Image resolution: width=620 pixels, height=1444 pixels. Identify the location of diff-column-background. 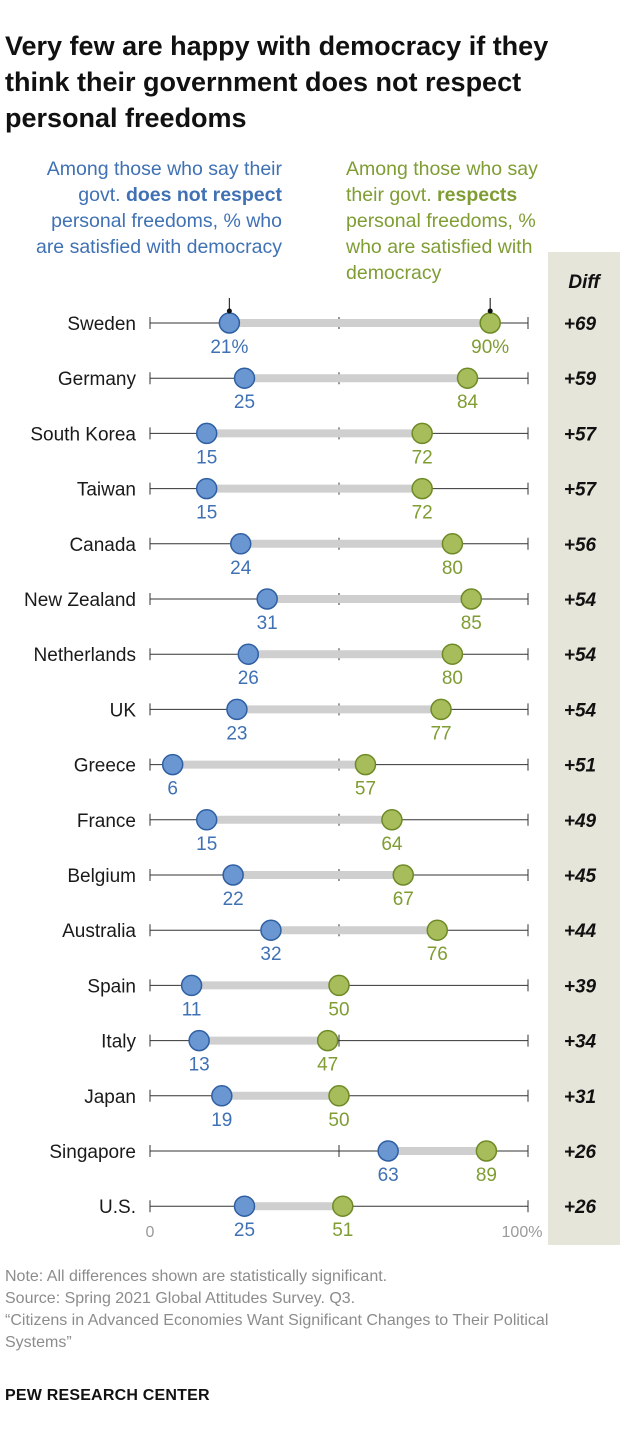
(584, 748).